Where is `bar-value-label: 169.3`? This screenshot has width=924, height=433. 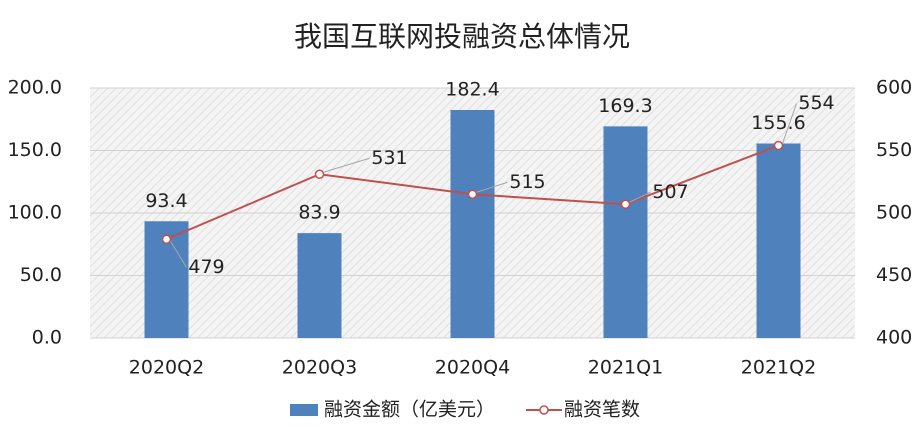
bar-value-label: 169.3 is located at coordinates (625, 106).